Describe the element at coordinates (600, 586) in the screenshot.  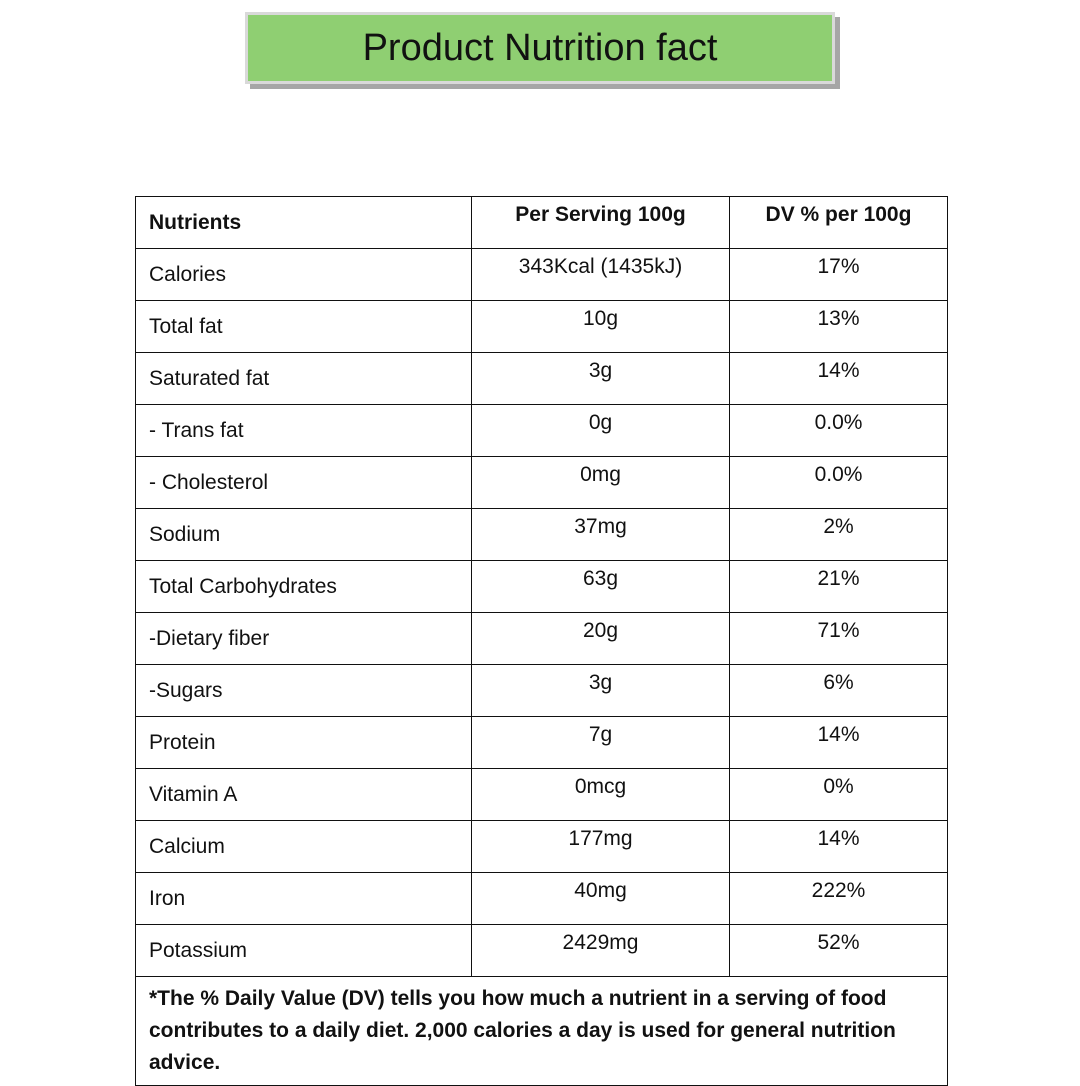
I see `value-cell: 63g` at that location.